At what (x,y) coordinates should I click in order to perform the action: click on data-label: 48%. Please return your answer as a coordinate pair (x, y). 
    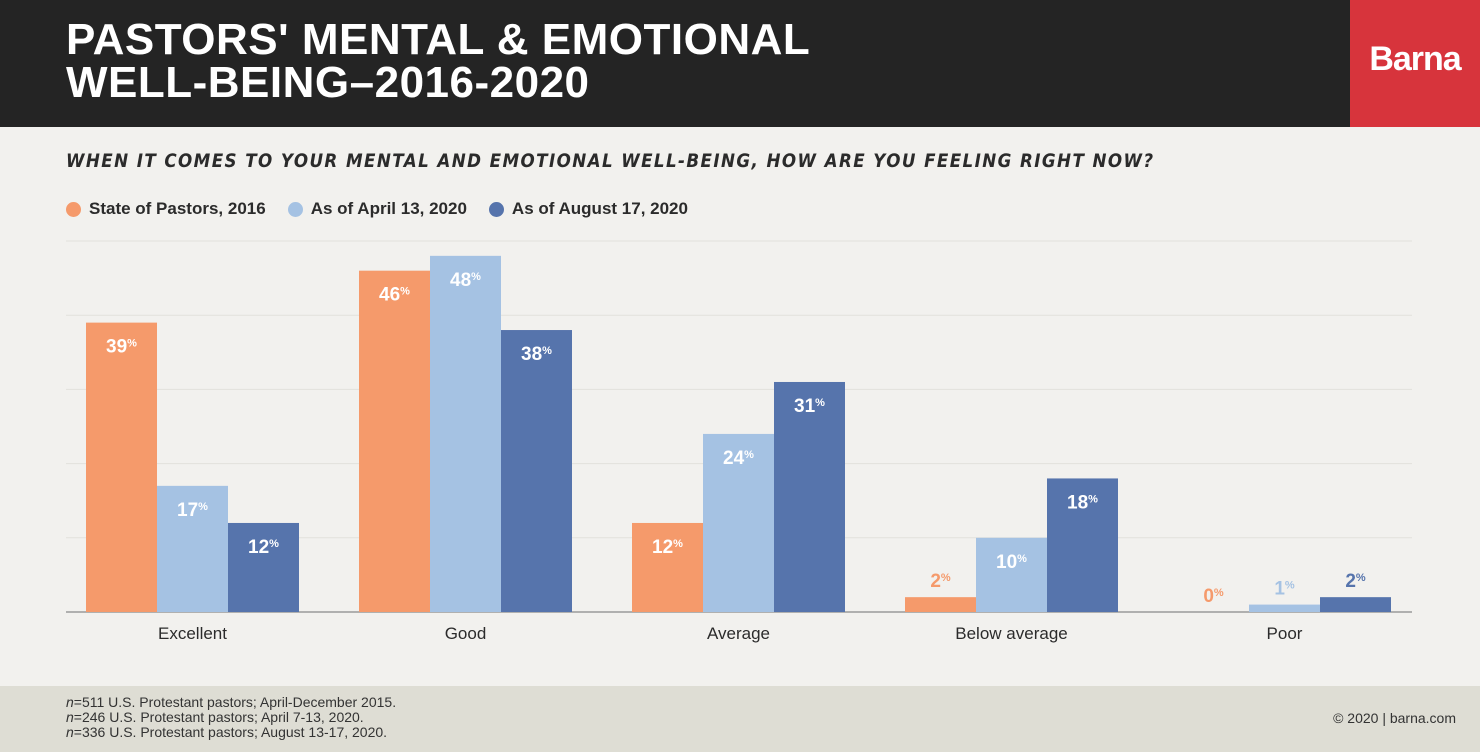
    Looking at the image, I should click on (465, 280).